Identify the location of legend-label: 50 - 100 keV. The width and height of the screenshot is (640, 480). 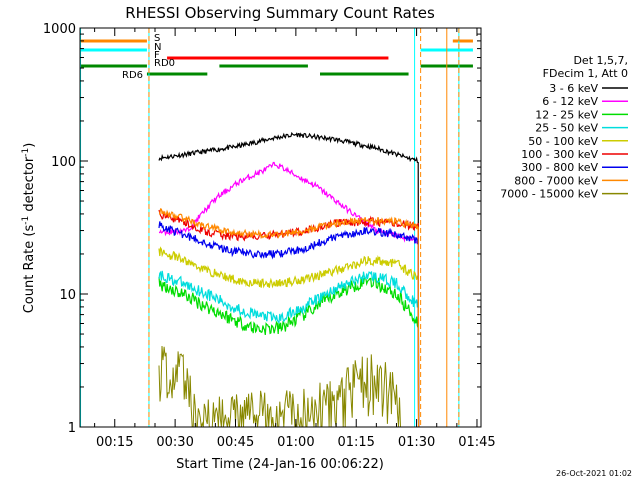
(563, 141).